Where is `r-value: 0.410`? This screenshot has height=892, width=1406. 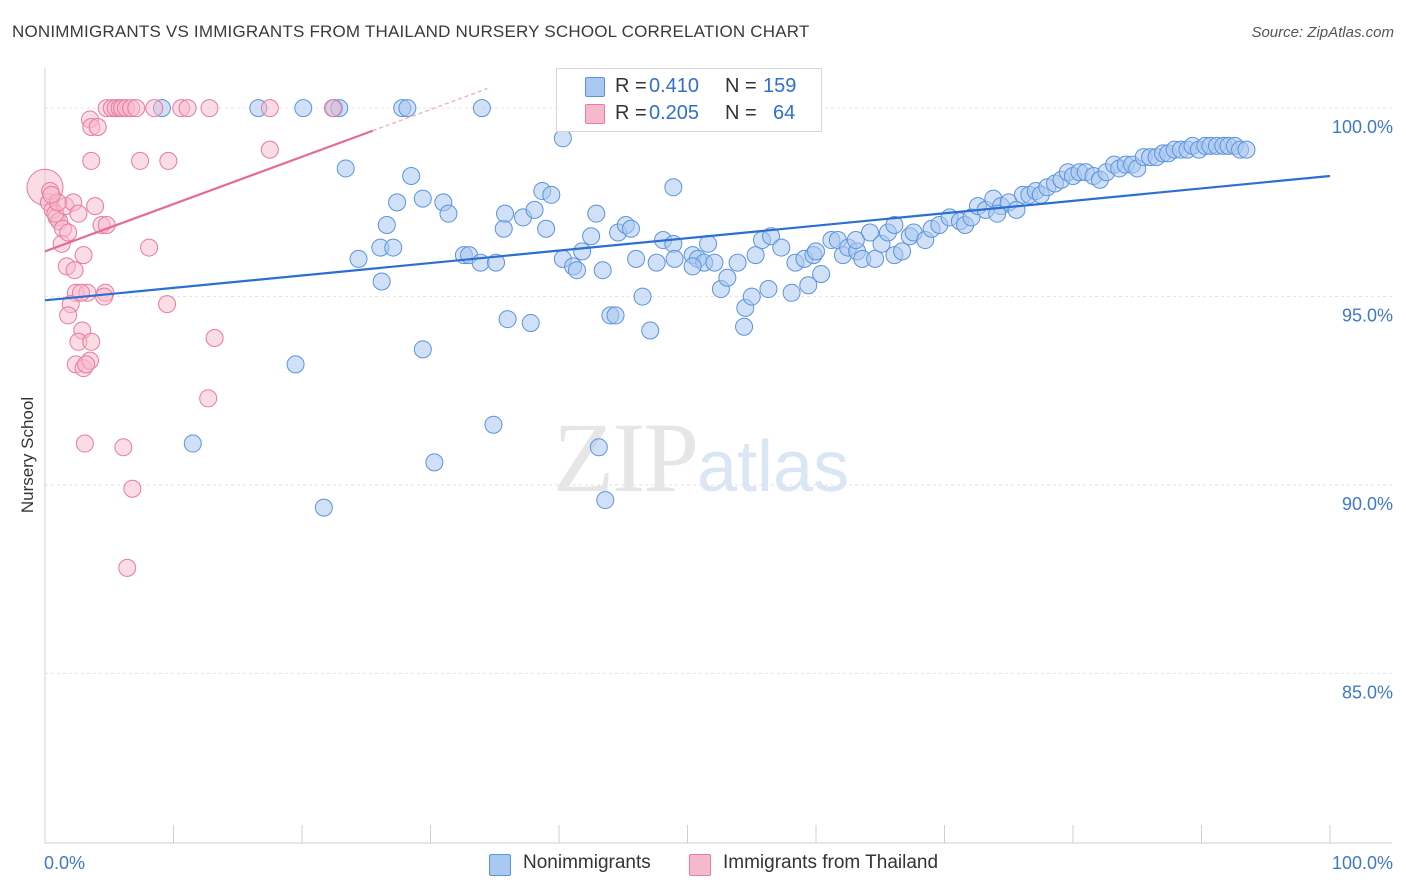
r-value: 0.410 is located at coordinates (674, 86).